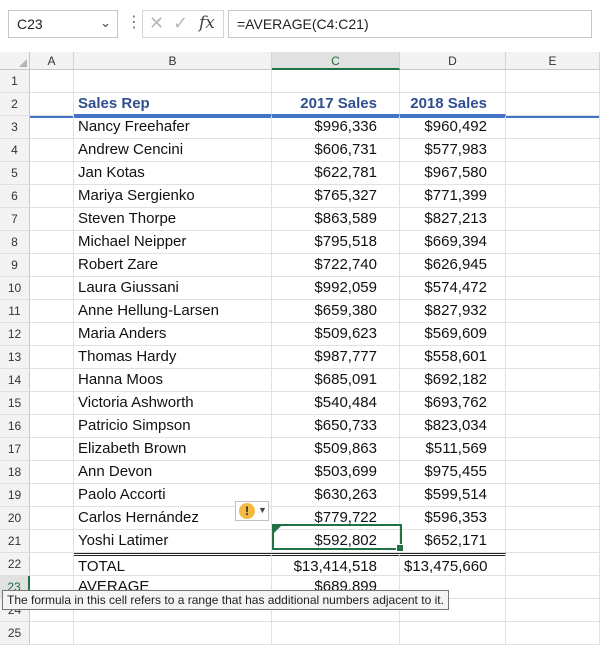  What do you see at coordinates (338, 538) in the screenshot?
I see `active-cell-selection` at bounding box center [338, 538].